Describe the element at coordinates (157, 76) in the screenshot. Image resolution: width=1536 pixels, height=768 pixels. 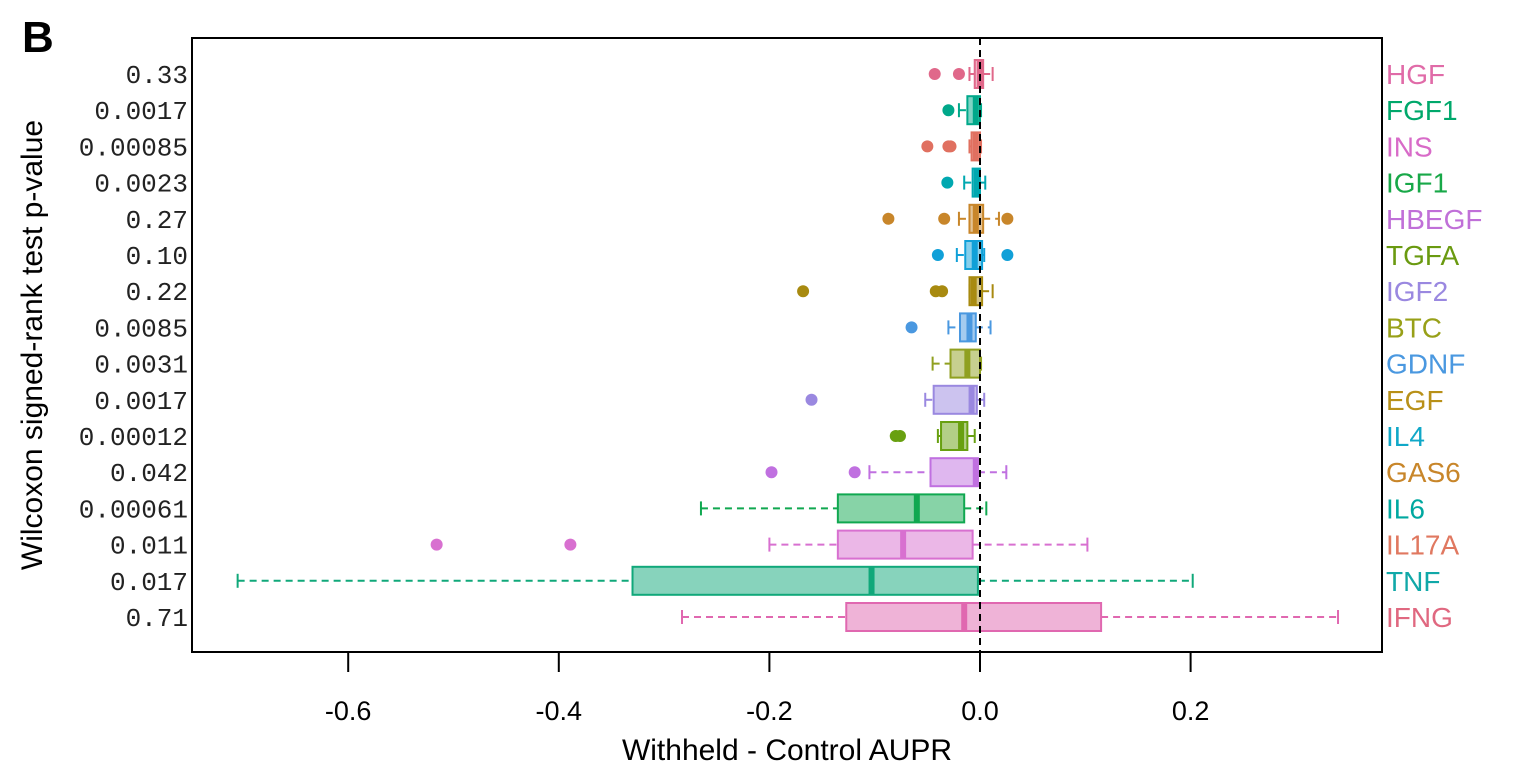
I see `pvalue-label: 0.33` at that location.